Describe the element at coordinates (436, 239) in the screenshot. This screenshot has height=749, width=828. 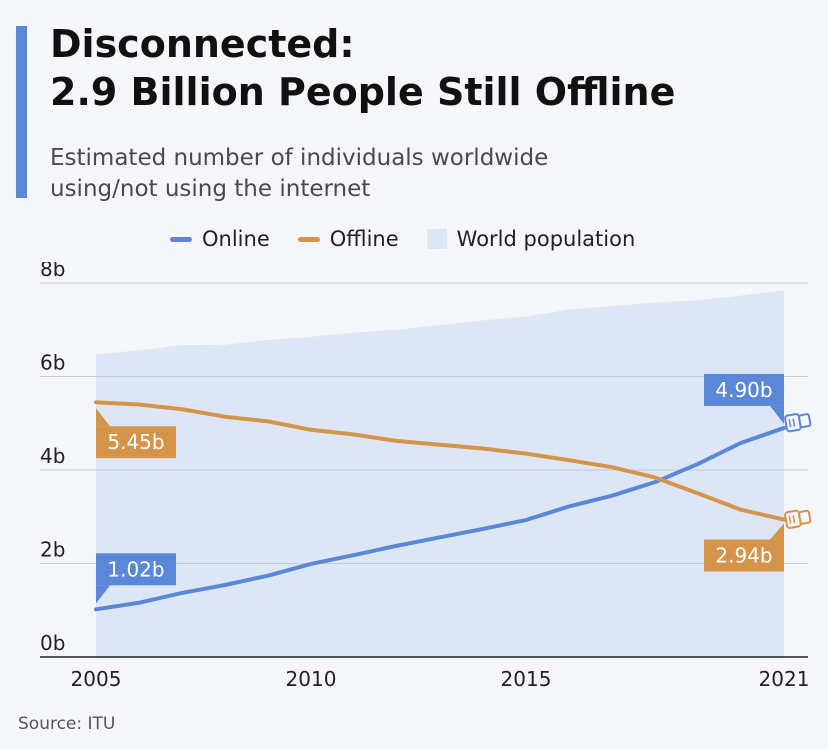
I see `legend-swatch-population` at that location.